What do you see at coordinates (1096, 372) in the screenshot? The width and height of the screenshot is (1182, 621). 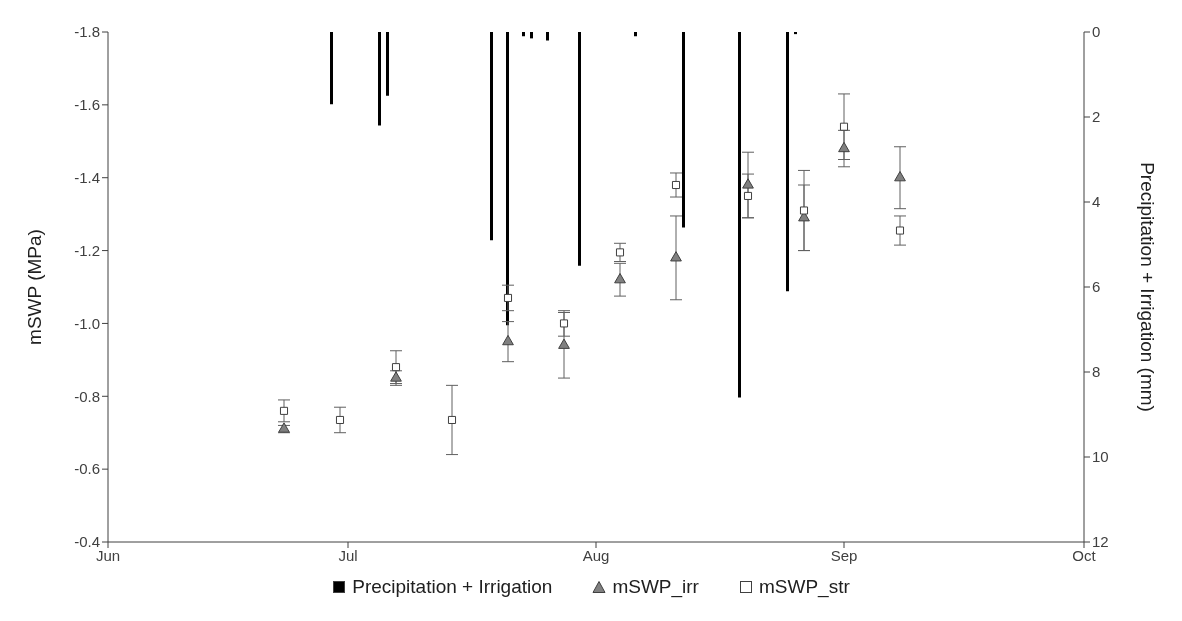 I see `y2-tick-label: 8` at bounding box center [1096, 372].